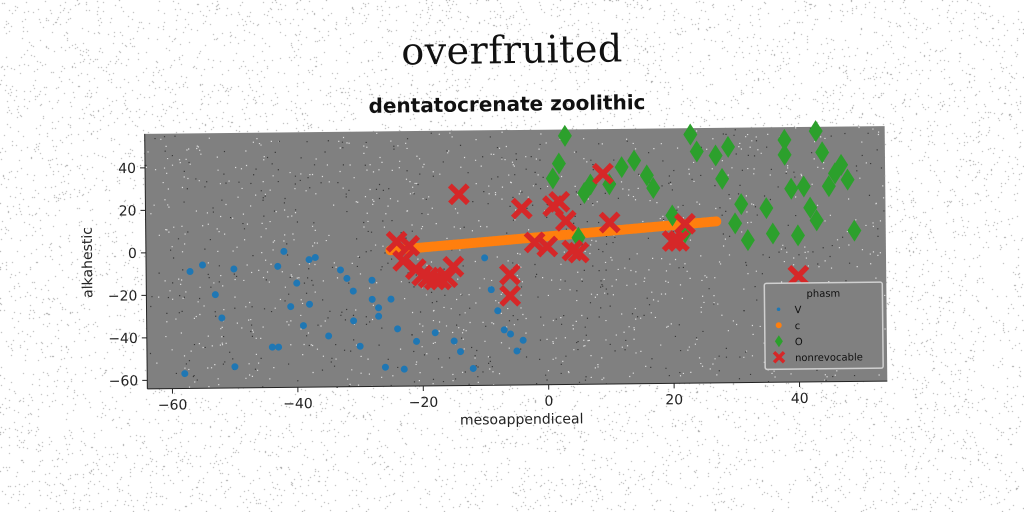 The image size is (1024, 512). What do you see at coordinates (823, 294) in the screenshot?
I see `legend-title: phasm` at bounding box center [823, 294].